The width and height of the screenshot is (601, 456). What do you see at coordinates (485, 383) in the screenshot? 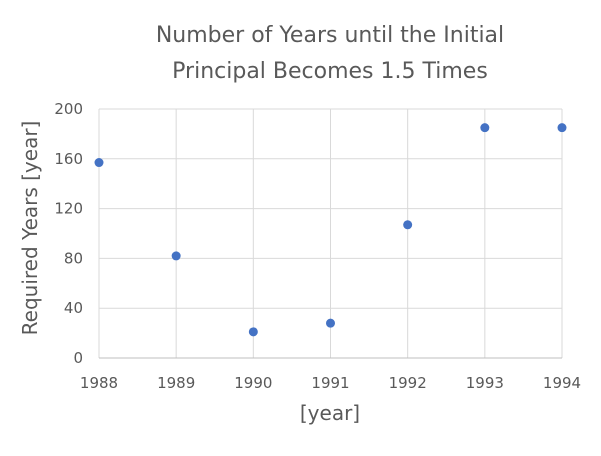
I see `x-tick-label: 1993` at bounding box center [485, 383].